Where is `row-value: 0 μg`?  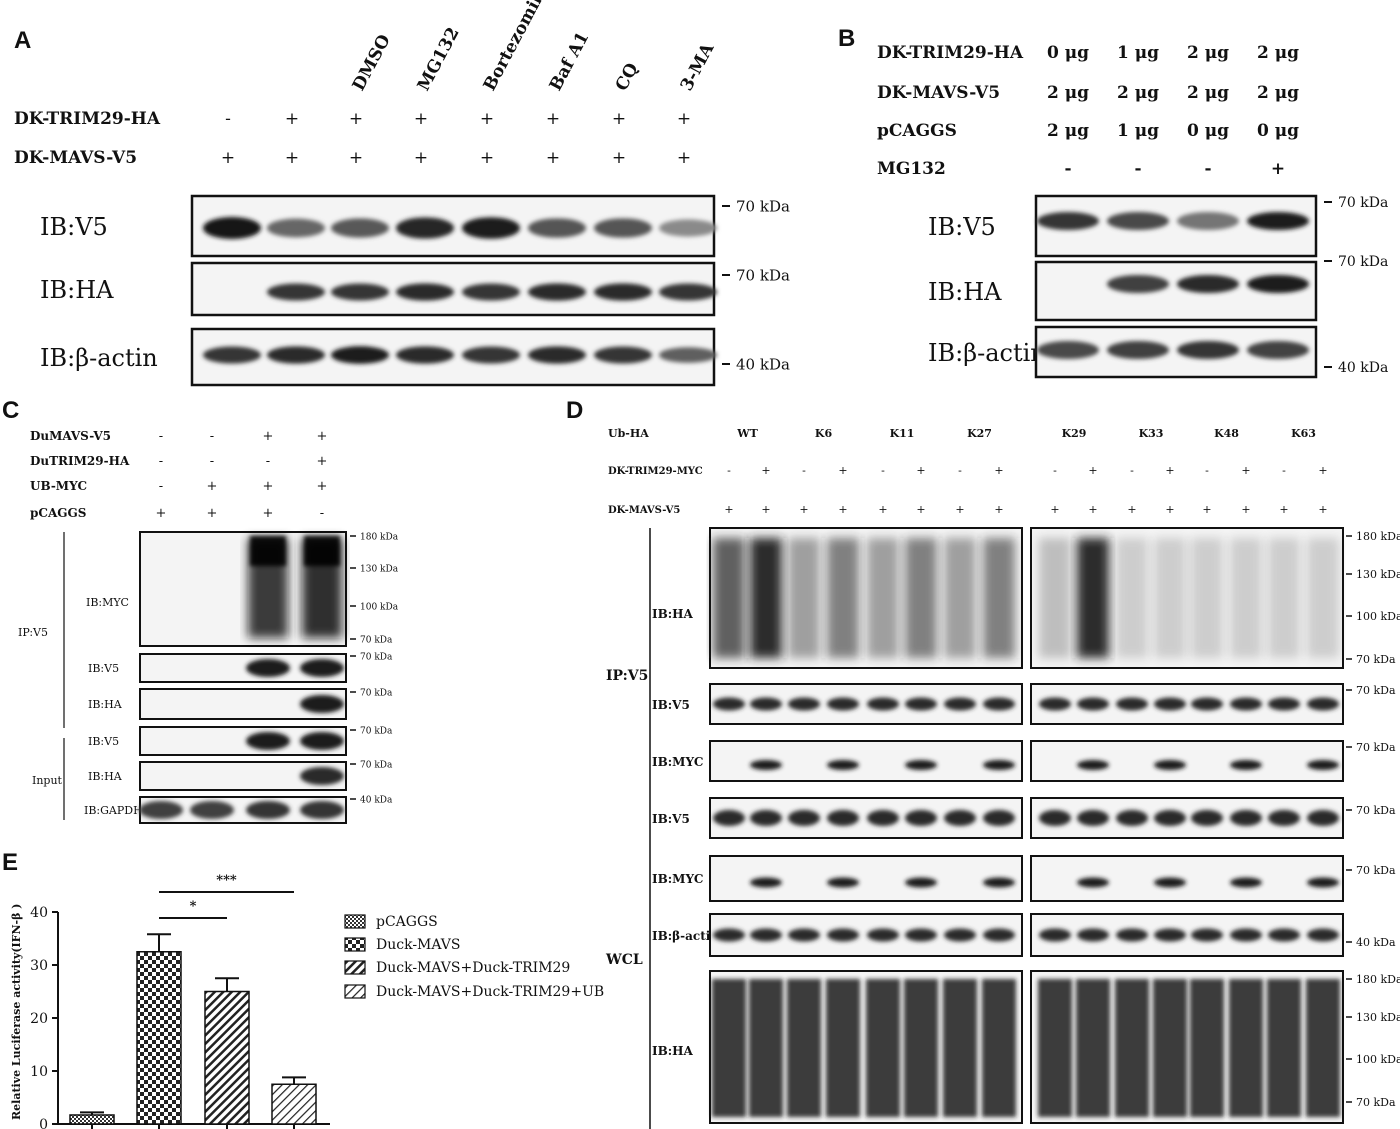
row-value: 0 μg is located at coordinates (1278, 131).